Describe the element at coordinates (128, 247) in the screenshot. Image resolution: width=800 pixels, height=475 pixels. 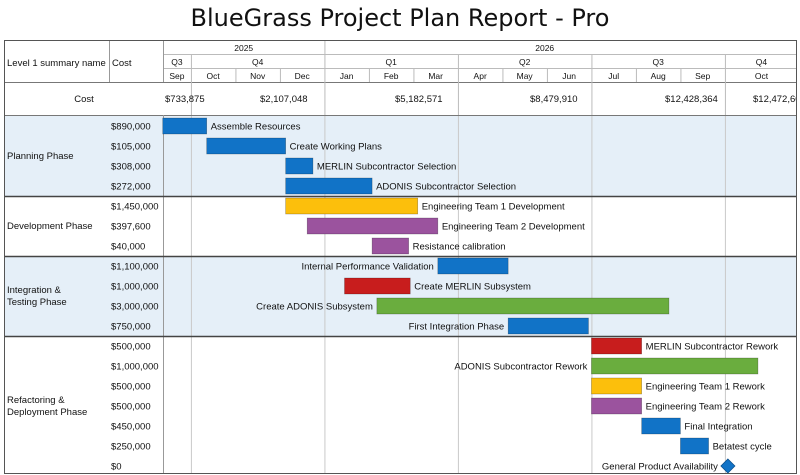
I see `task-cost: $40,000` at that location.